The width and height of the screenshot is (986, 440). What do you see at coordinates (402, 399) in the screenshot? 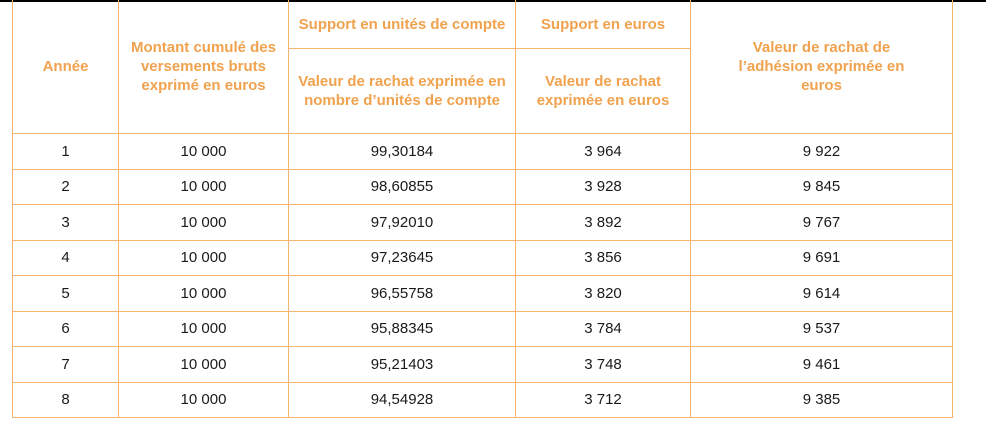
I see `cell-uc: 94,54928` at bounding box center [402, 399].